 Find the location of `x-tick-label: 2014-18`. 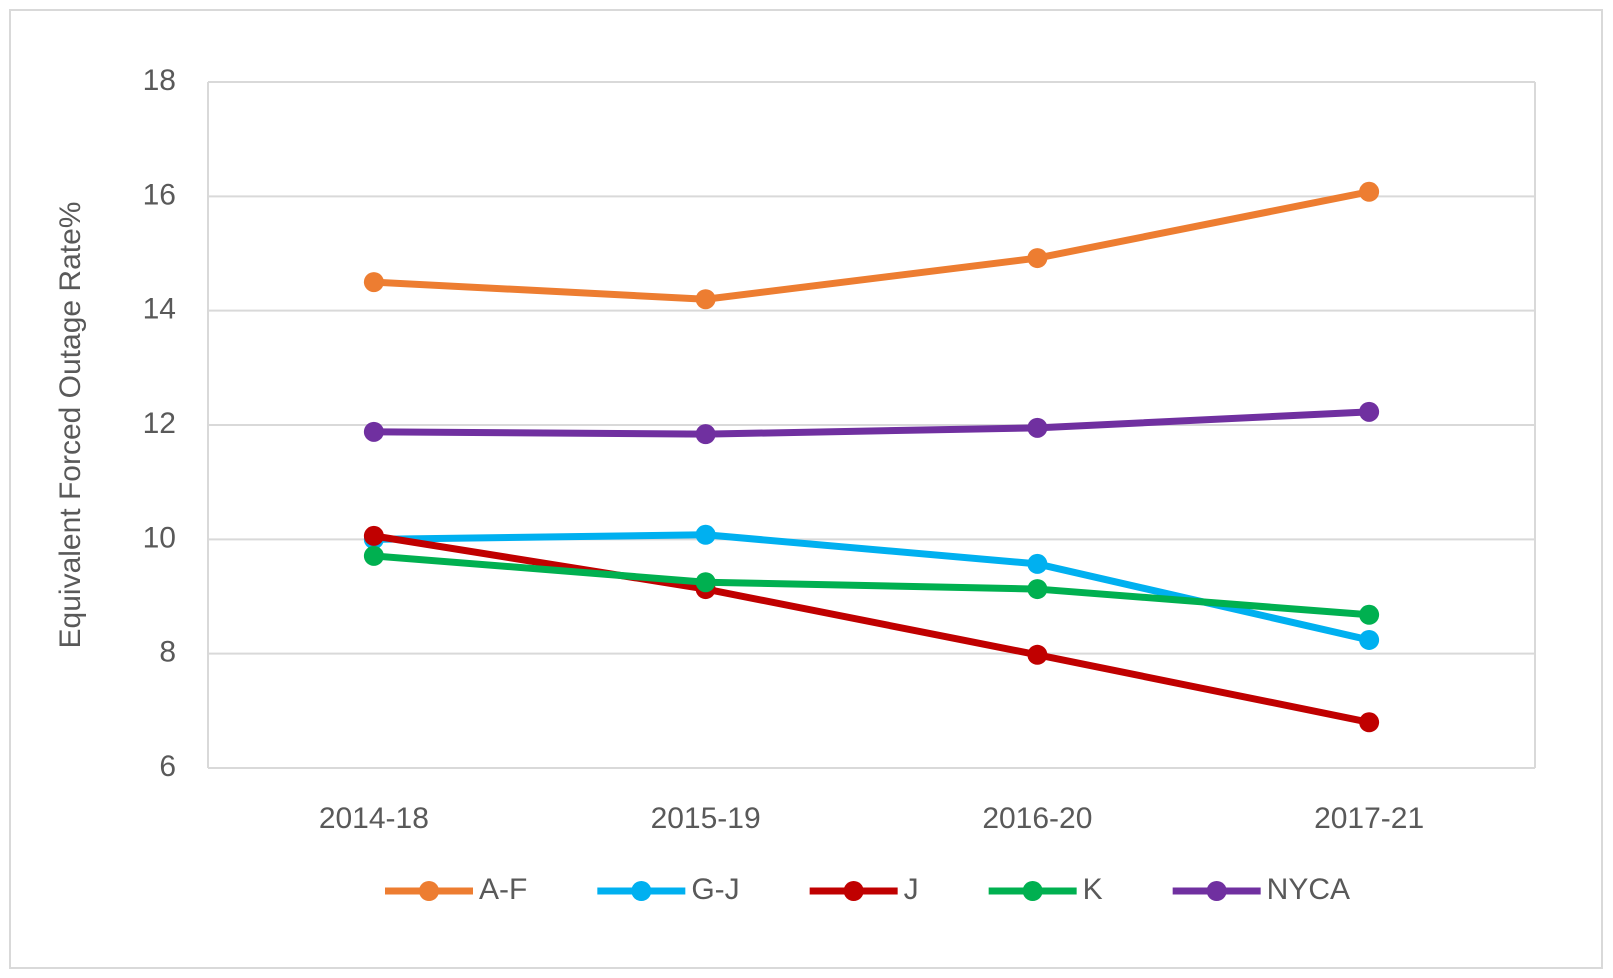

x-tick-label: 2014-18 is located at coordinates (374, 818).